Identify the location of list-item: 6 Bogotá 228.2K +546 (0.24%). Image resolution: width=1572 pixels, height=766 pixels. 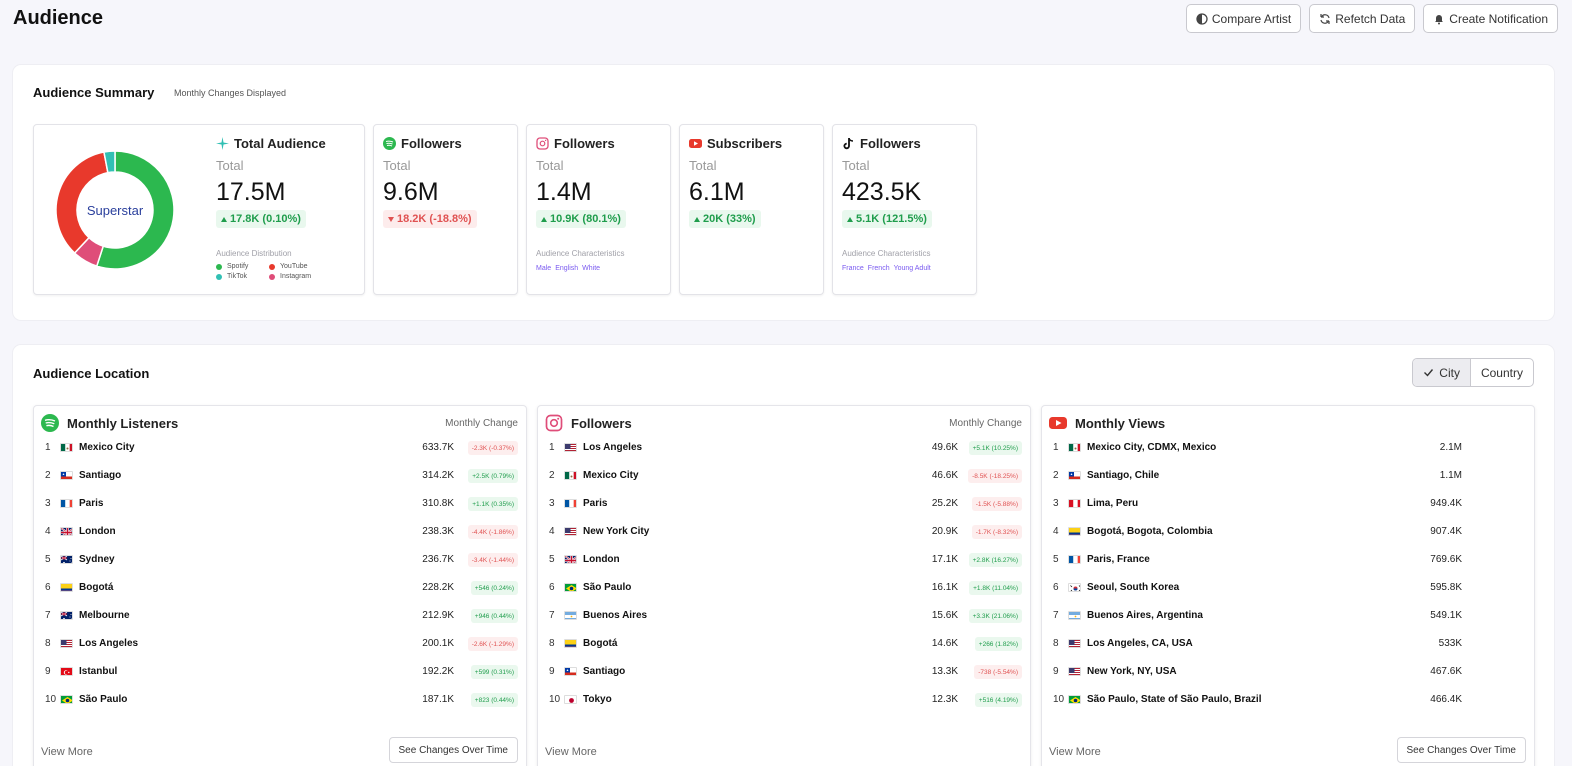
(280, 589).